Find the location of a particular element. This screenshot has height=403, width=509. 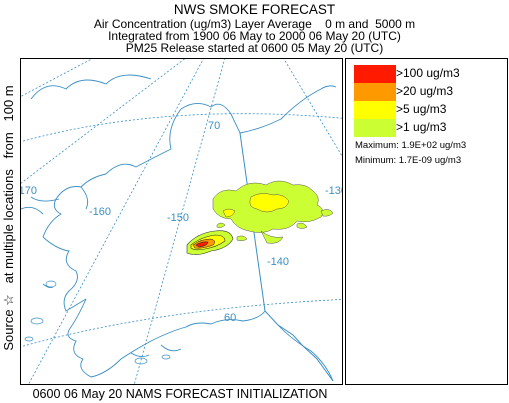

legend-item-over5: >5 ug/m3 is located at coordinates (429, 110).